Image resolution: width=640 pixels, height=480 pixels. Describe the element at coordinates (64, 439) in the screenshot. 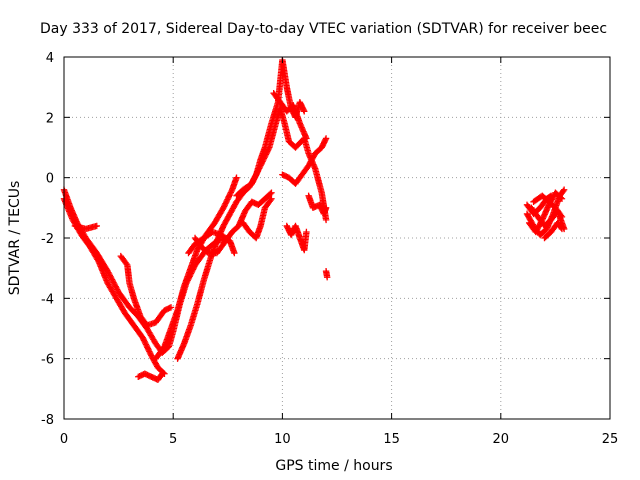

I see `x-tick-label: 0` at that location.